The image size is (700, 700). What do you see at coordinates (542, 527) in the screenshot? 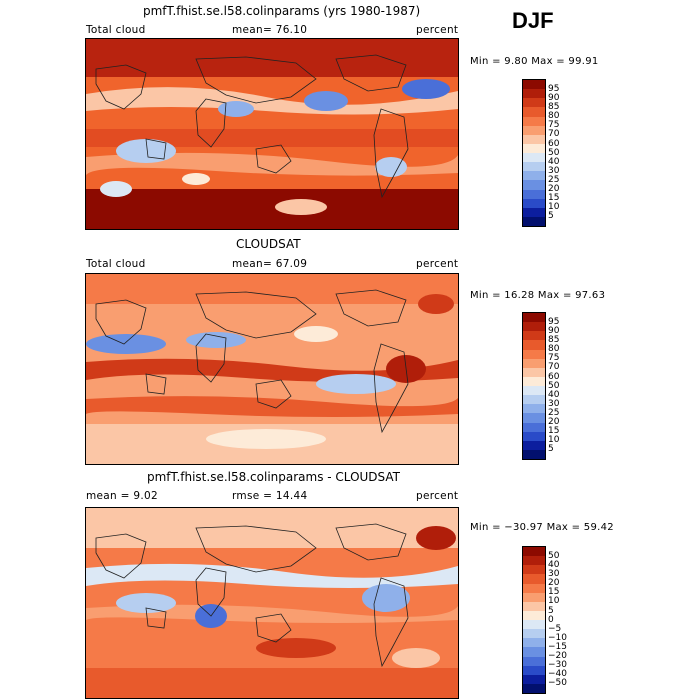
I see `panel3-stats: Min = −30.97 Max = 59.42` at bounding box center [542, 527].